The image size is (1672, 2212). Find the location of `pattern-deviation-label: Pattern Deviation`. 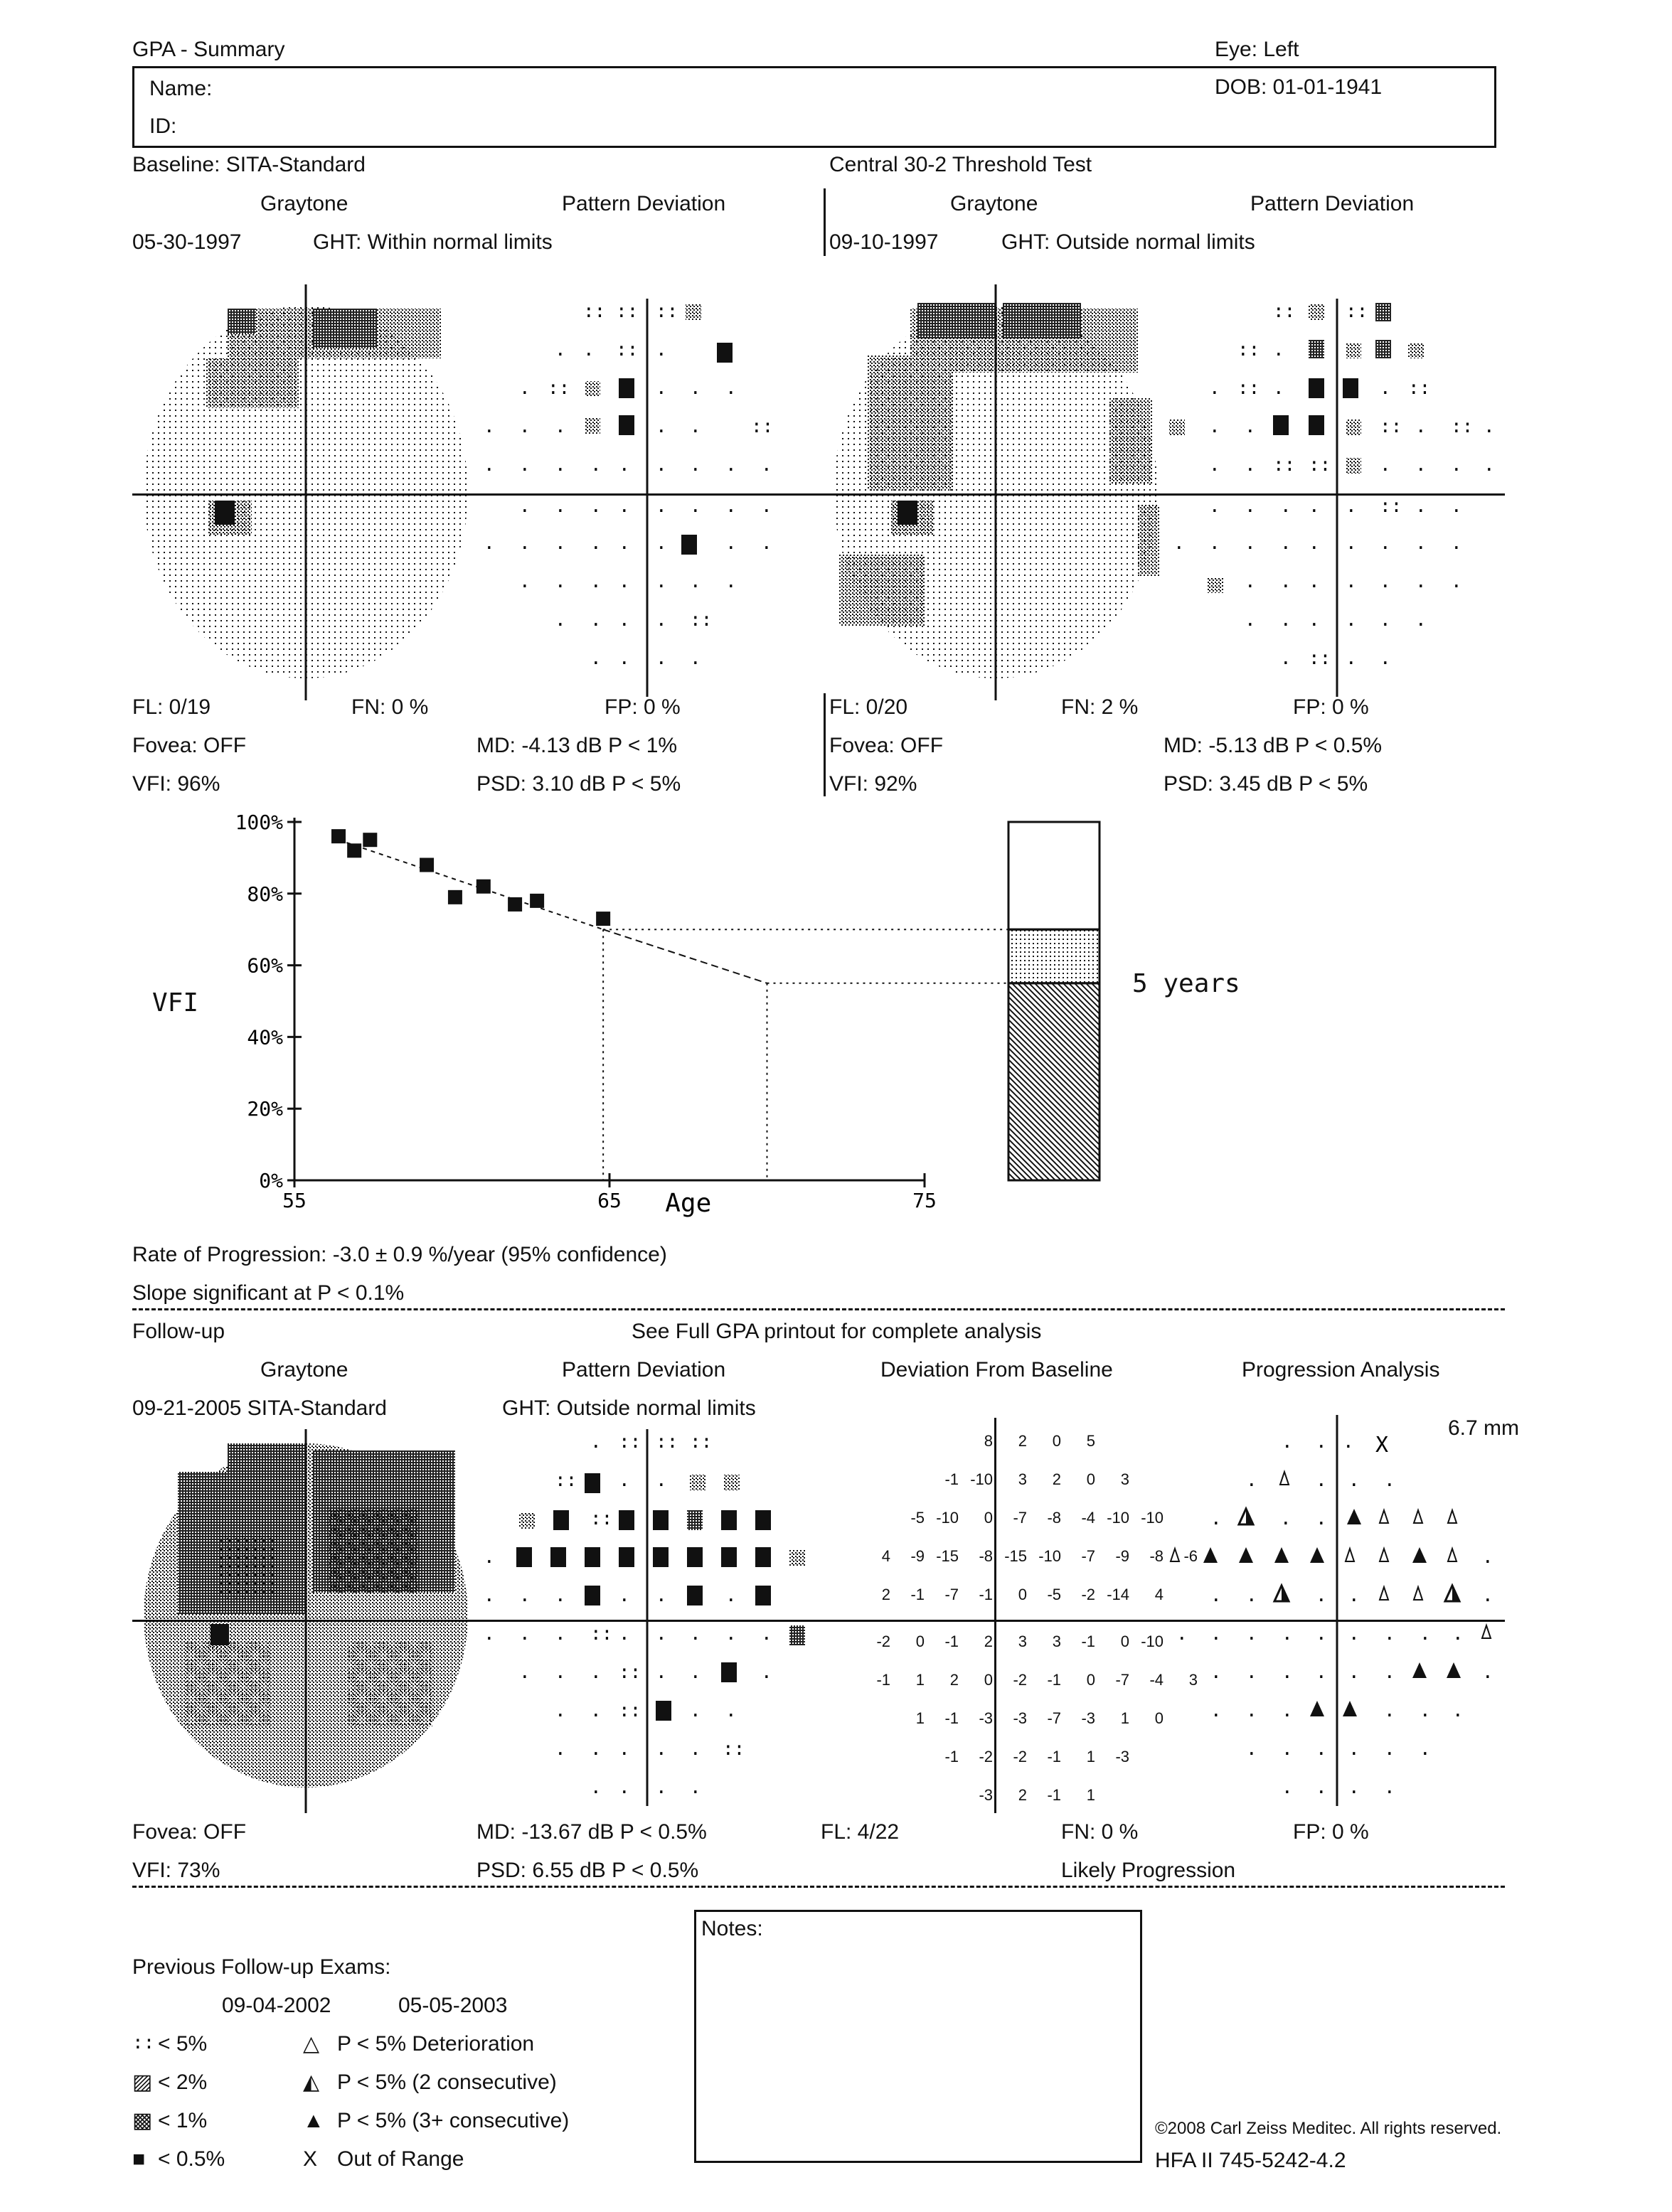

pattern-deviation-label: Pattern Deviation is located at coordinates (644, 1370).